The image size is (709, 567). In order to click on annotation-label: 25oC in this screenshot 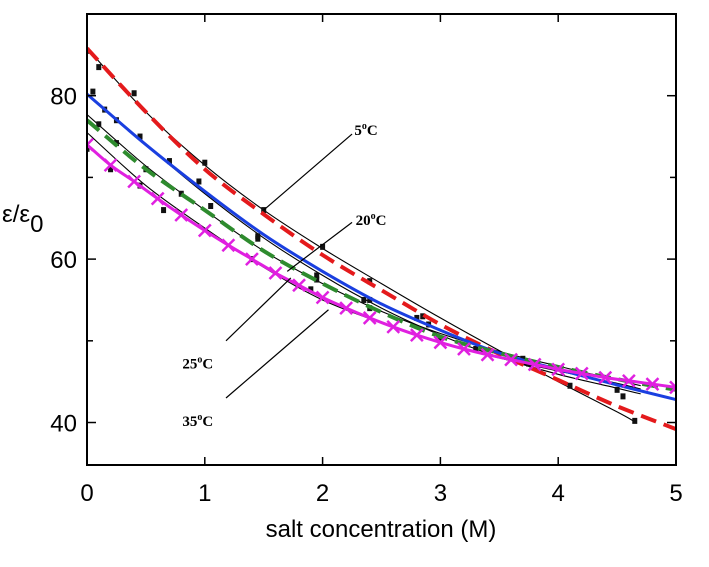, I will do `click(197, 364)`.